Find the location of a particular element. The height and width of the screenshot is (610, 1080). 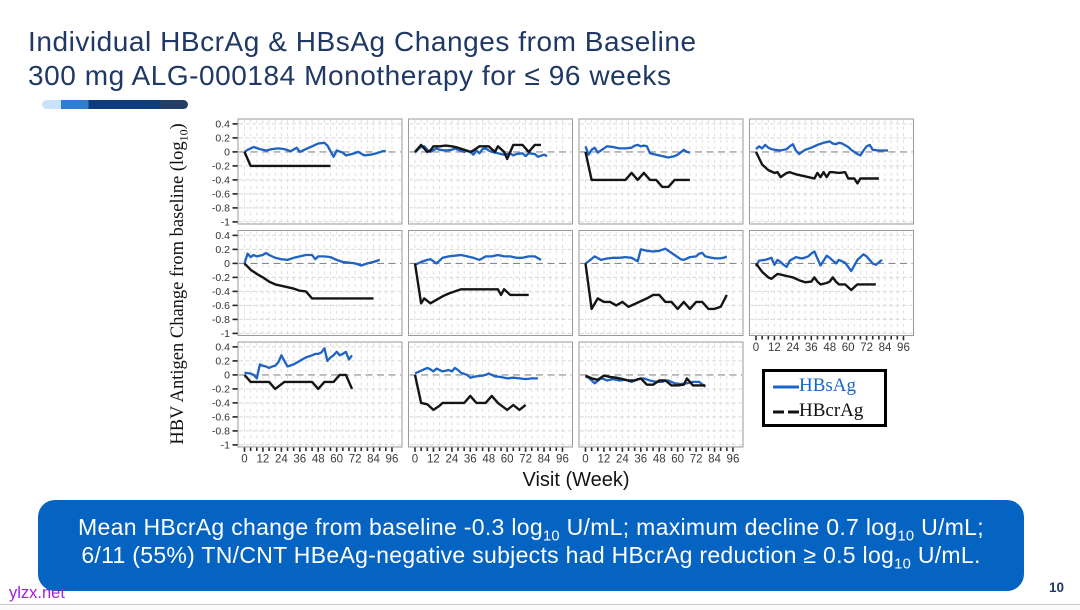

legend-entry-hbsag: HBsAg is located at coordinates (828, 386).